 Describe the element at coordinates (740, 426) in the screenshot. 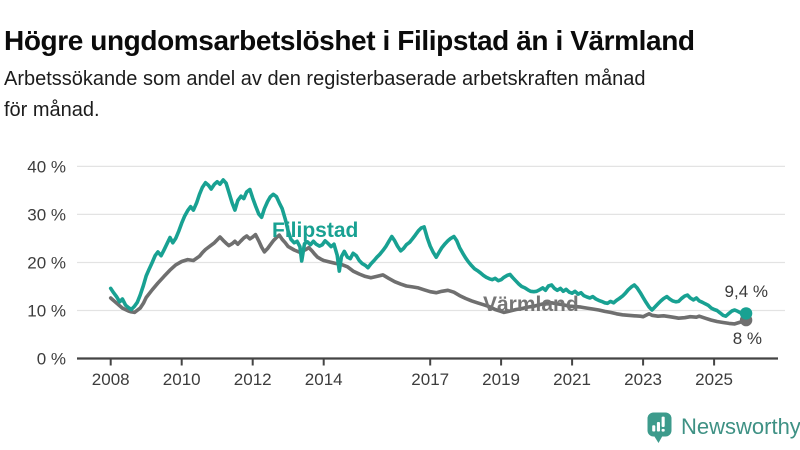

I see `newsworthy-wordmark: Newsworthy` at that location.